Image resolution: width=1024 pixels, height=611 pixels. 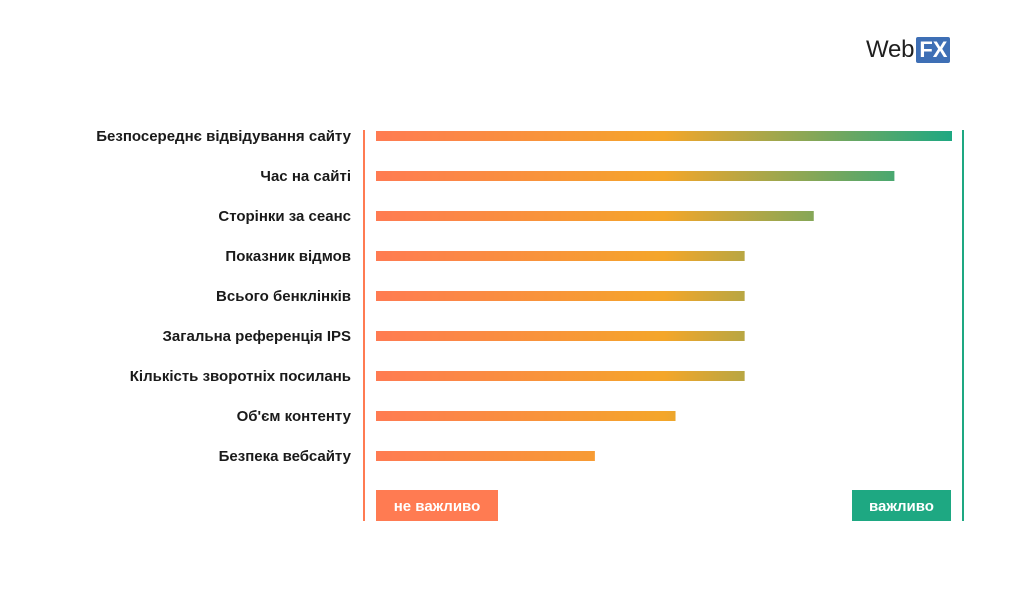 I want to click on legend-low: не важливо, so click(x=437, y=505).